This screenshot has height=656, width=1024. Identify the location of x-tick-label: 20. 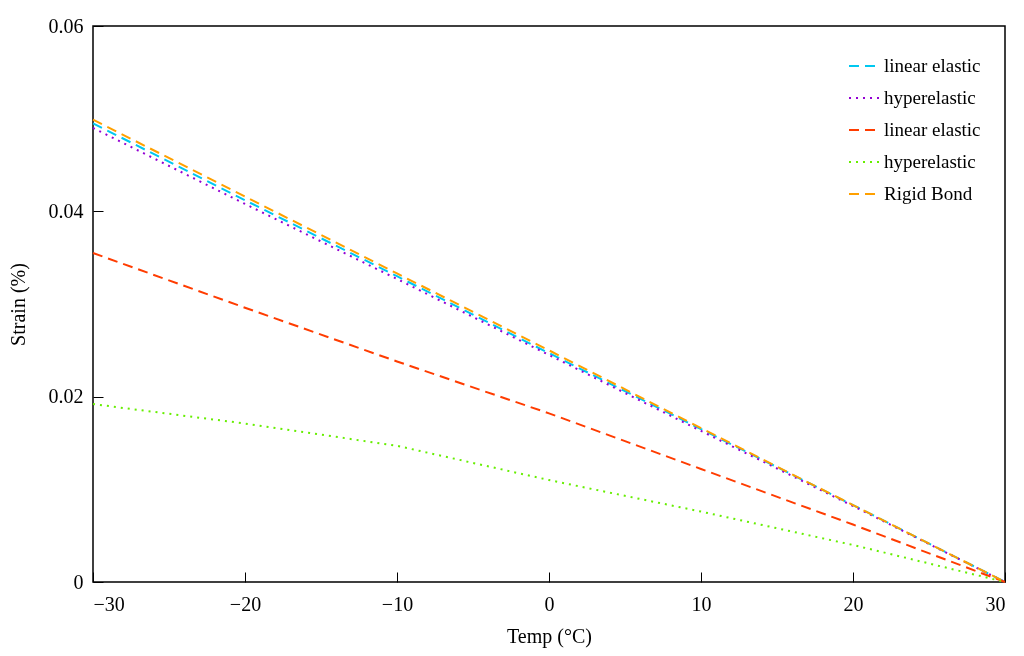
(853, 603).